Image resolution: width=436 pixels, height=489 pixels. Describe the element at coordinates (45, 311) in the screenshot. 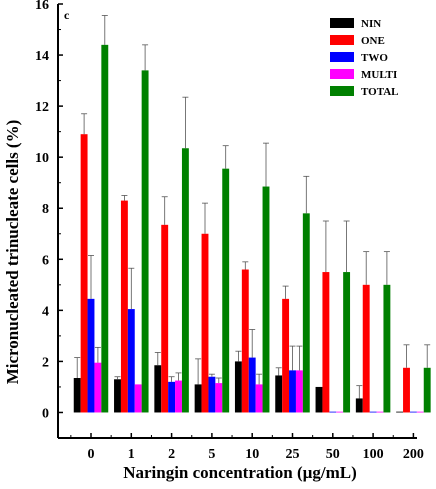

I see `y-tick-label-4: 4` at that location.